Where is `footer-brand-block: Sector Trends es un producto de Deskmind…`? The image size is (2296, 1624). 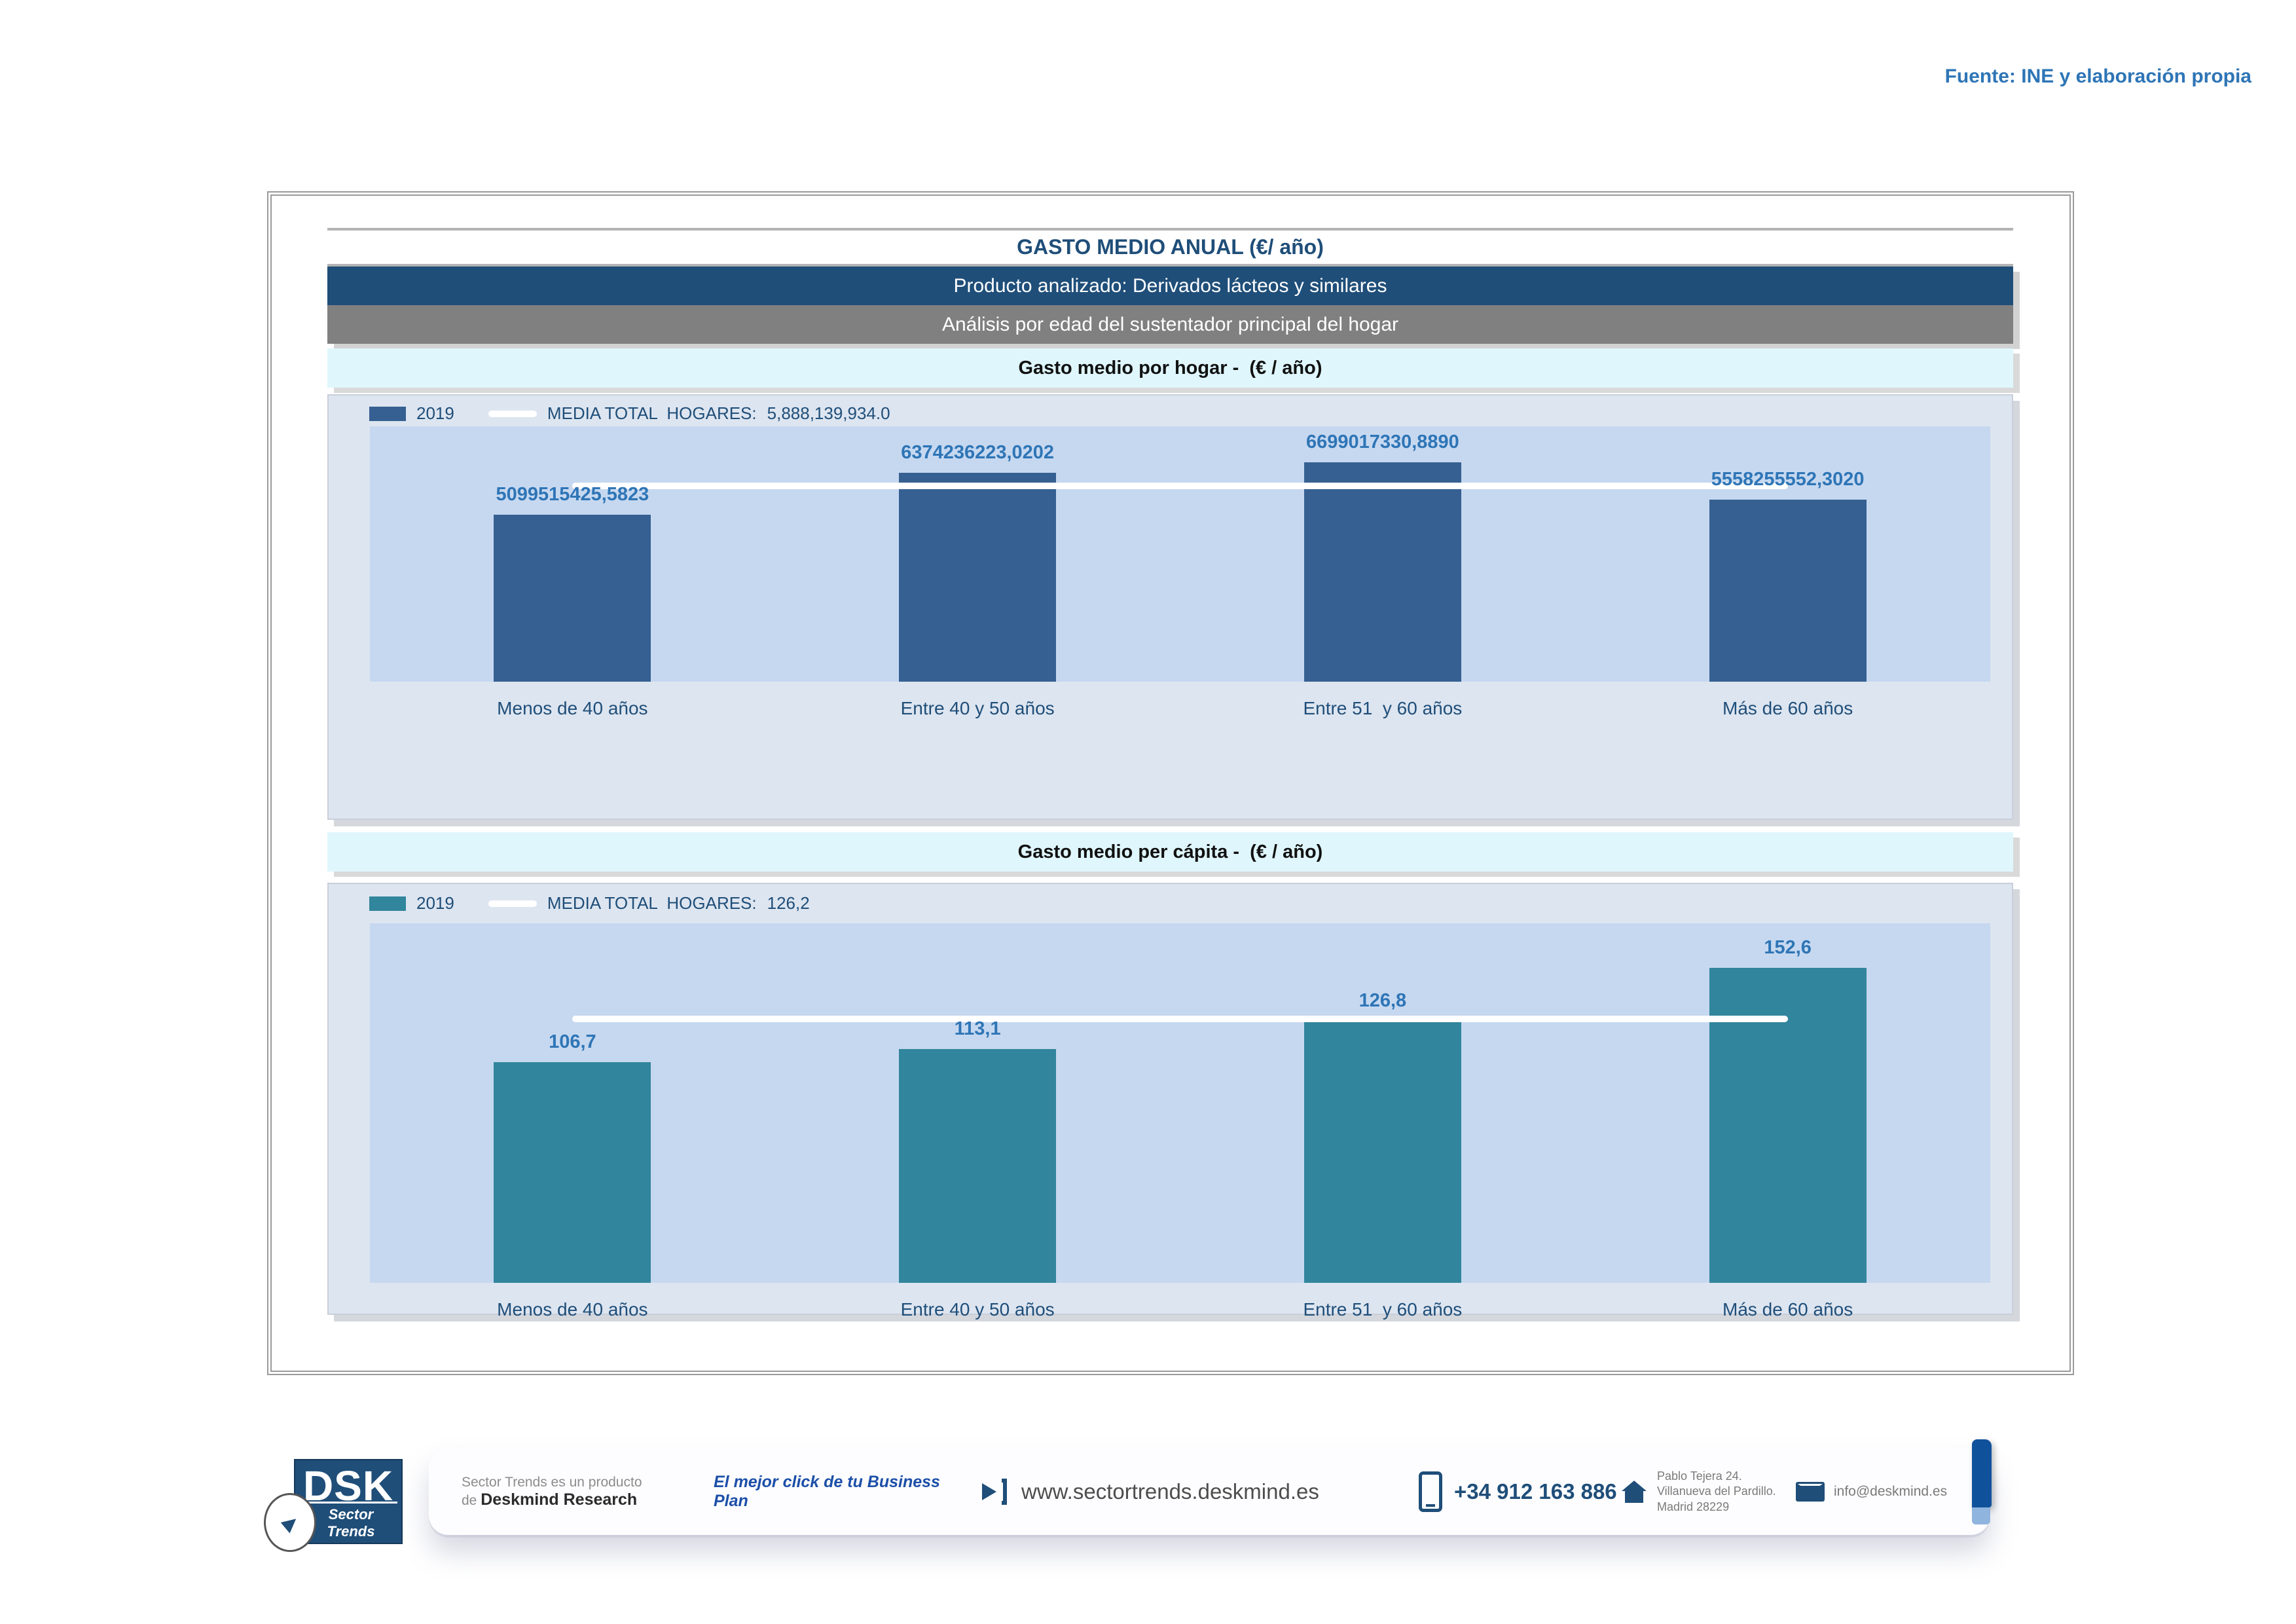
footer-brand-block: Sector Trends es un producto de Deskmind… is located at coordinates (552, 1492).